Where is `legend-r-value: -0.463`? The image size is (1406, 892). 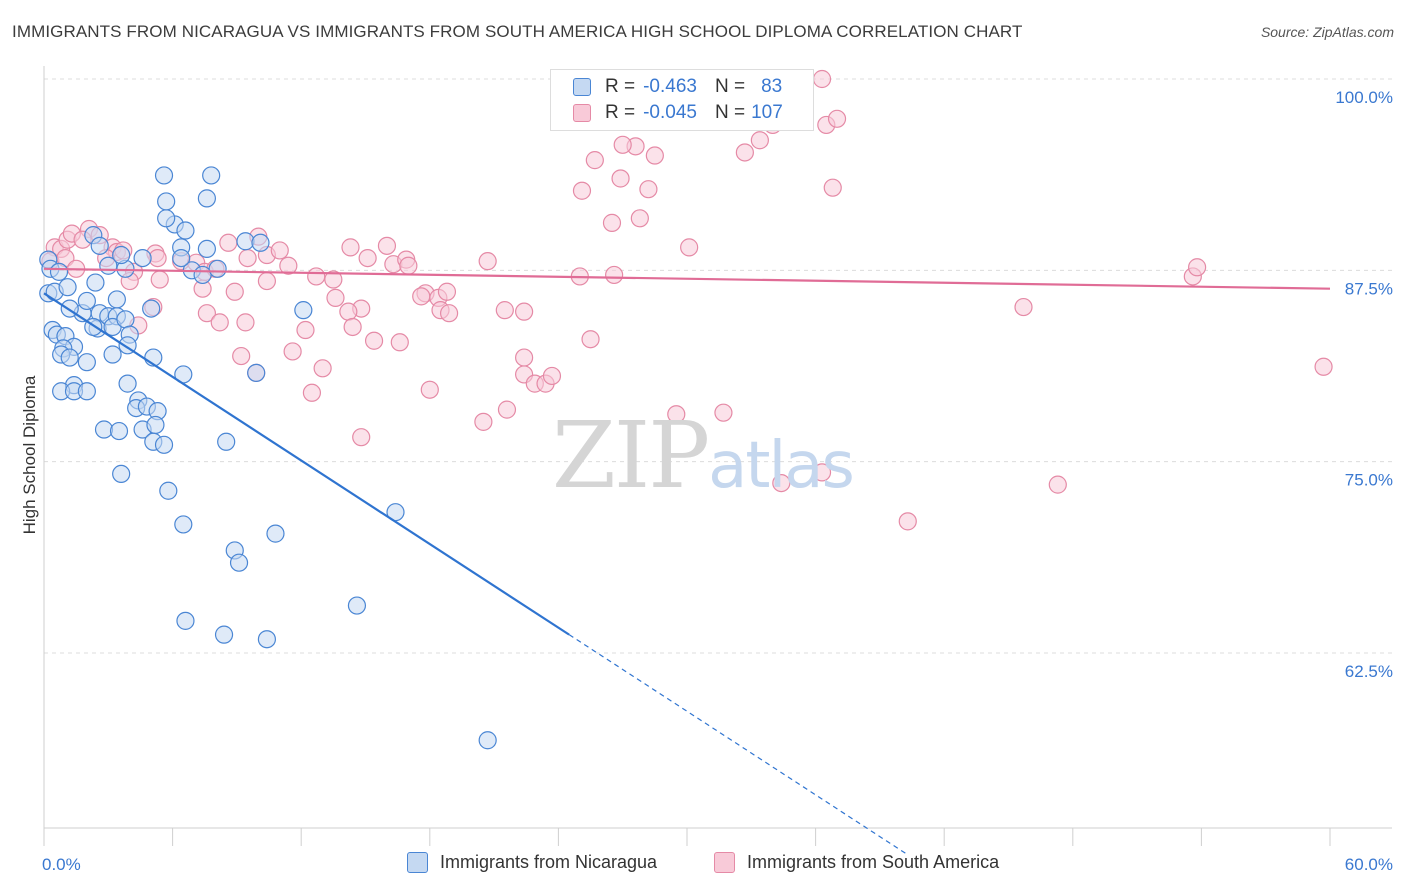
legend-r-value: -0.463 is located at coordinates (670, 86).